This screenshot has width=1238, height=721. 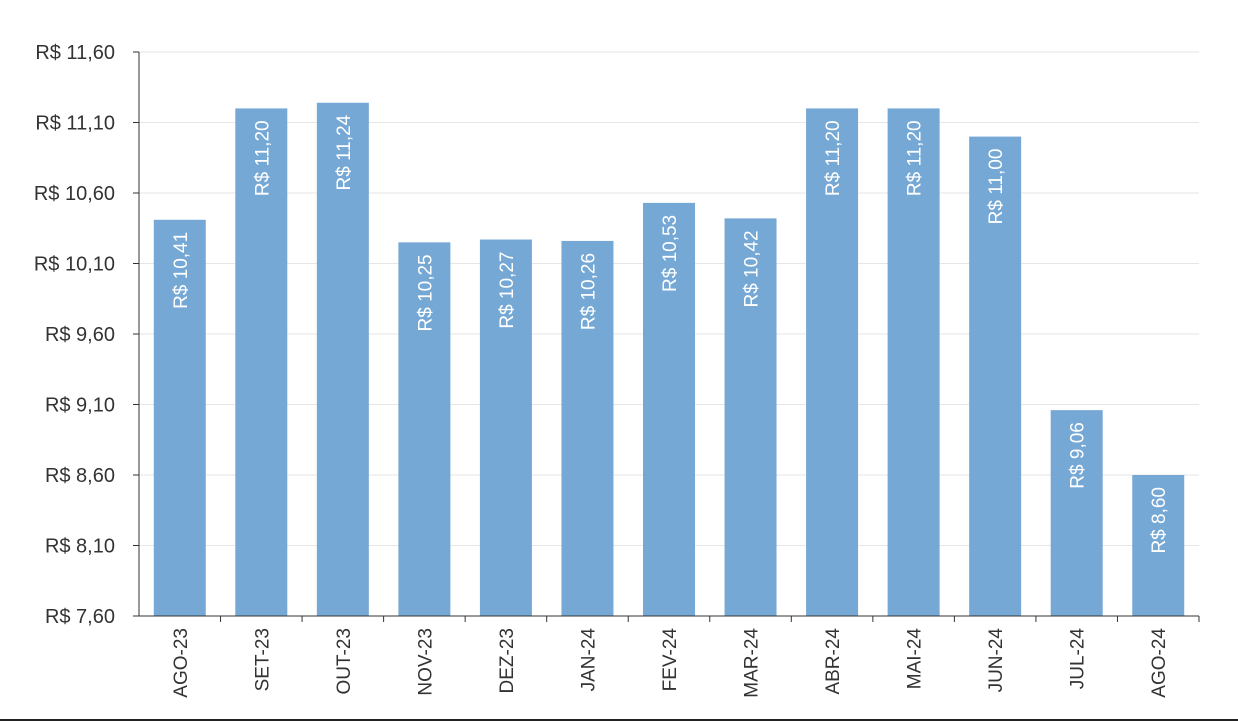 What do you see at coordinates (75, 53) in the screenshot?
I see `y-tick-label: R$ 11,60` at bounding box center [75, 53].